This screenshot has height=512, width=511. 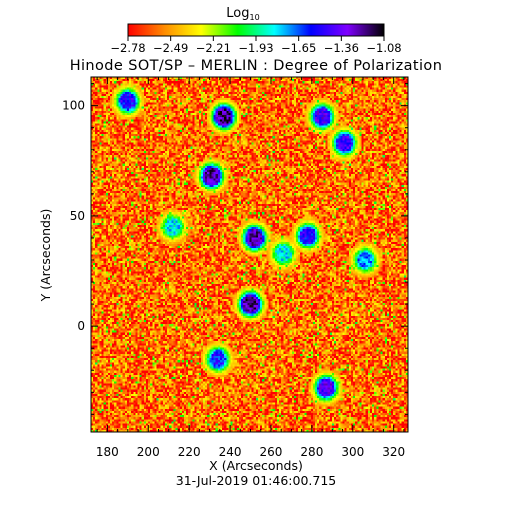 I want to click on x-tick-label: 220, so click(x=189, y=452).